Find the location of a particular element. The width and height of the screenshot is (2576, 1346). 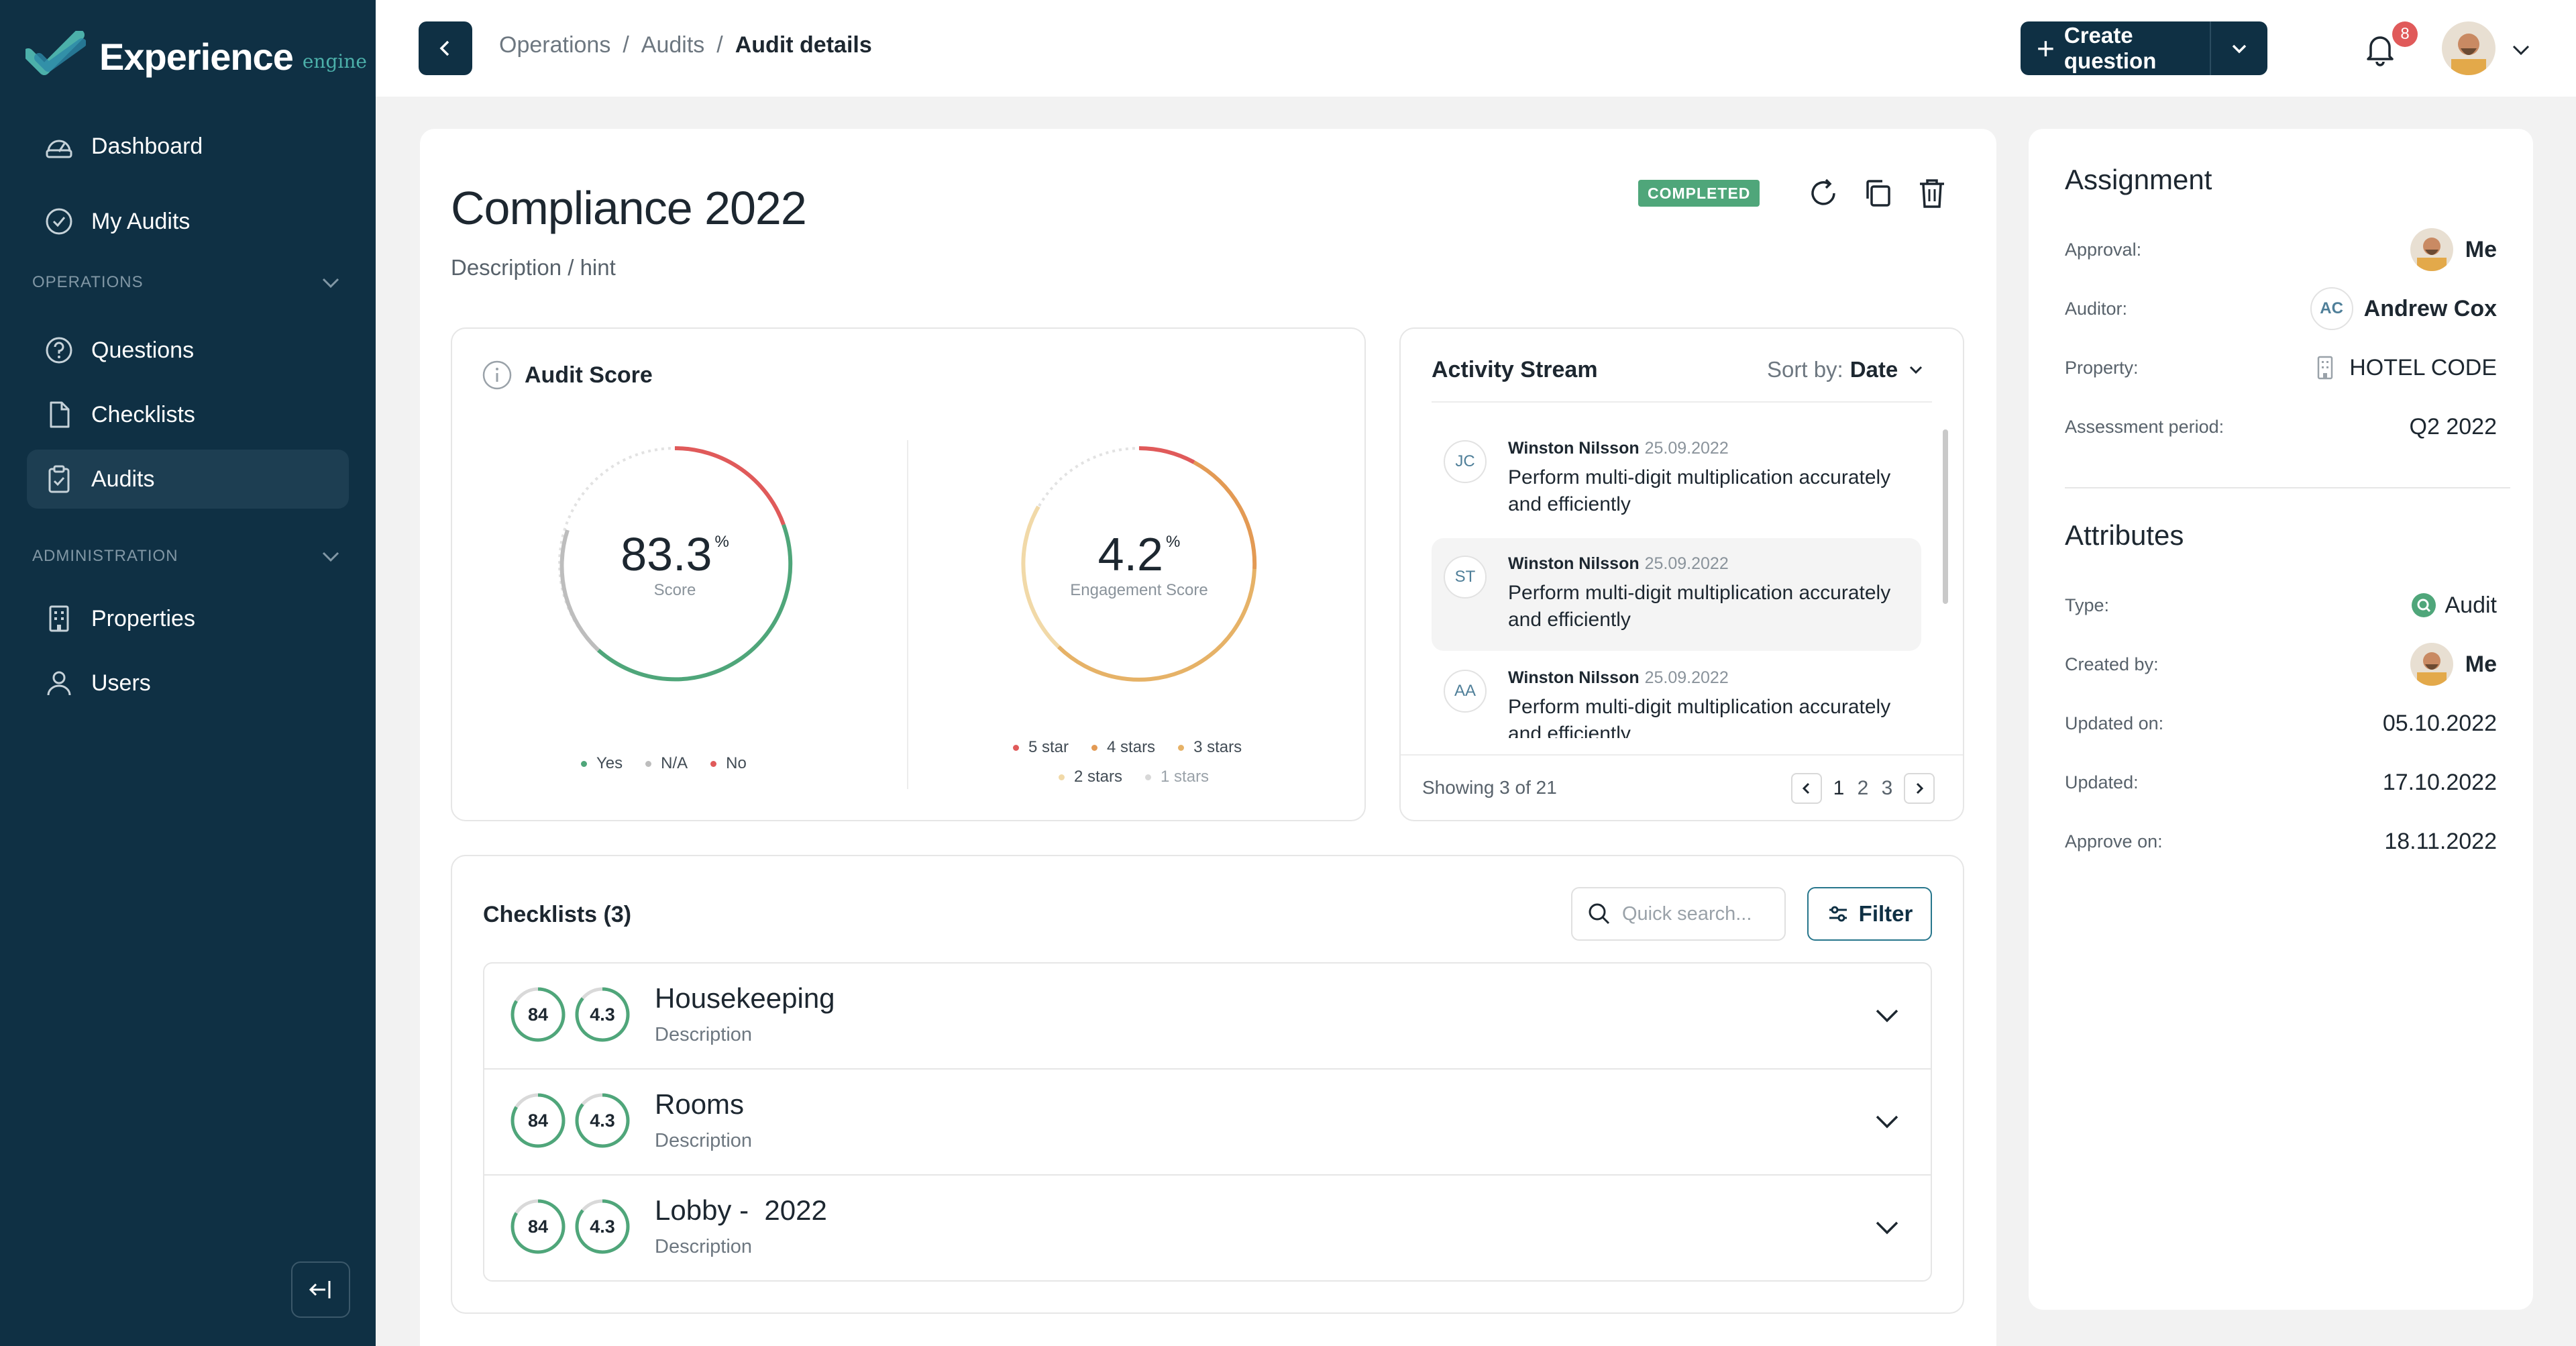

back-button is located at coordinates (445, 48).